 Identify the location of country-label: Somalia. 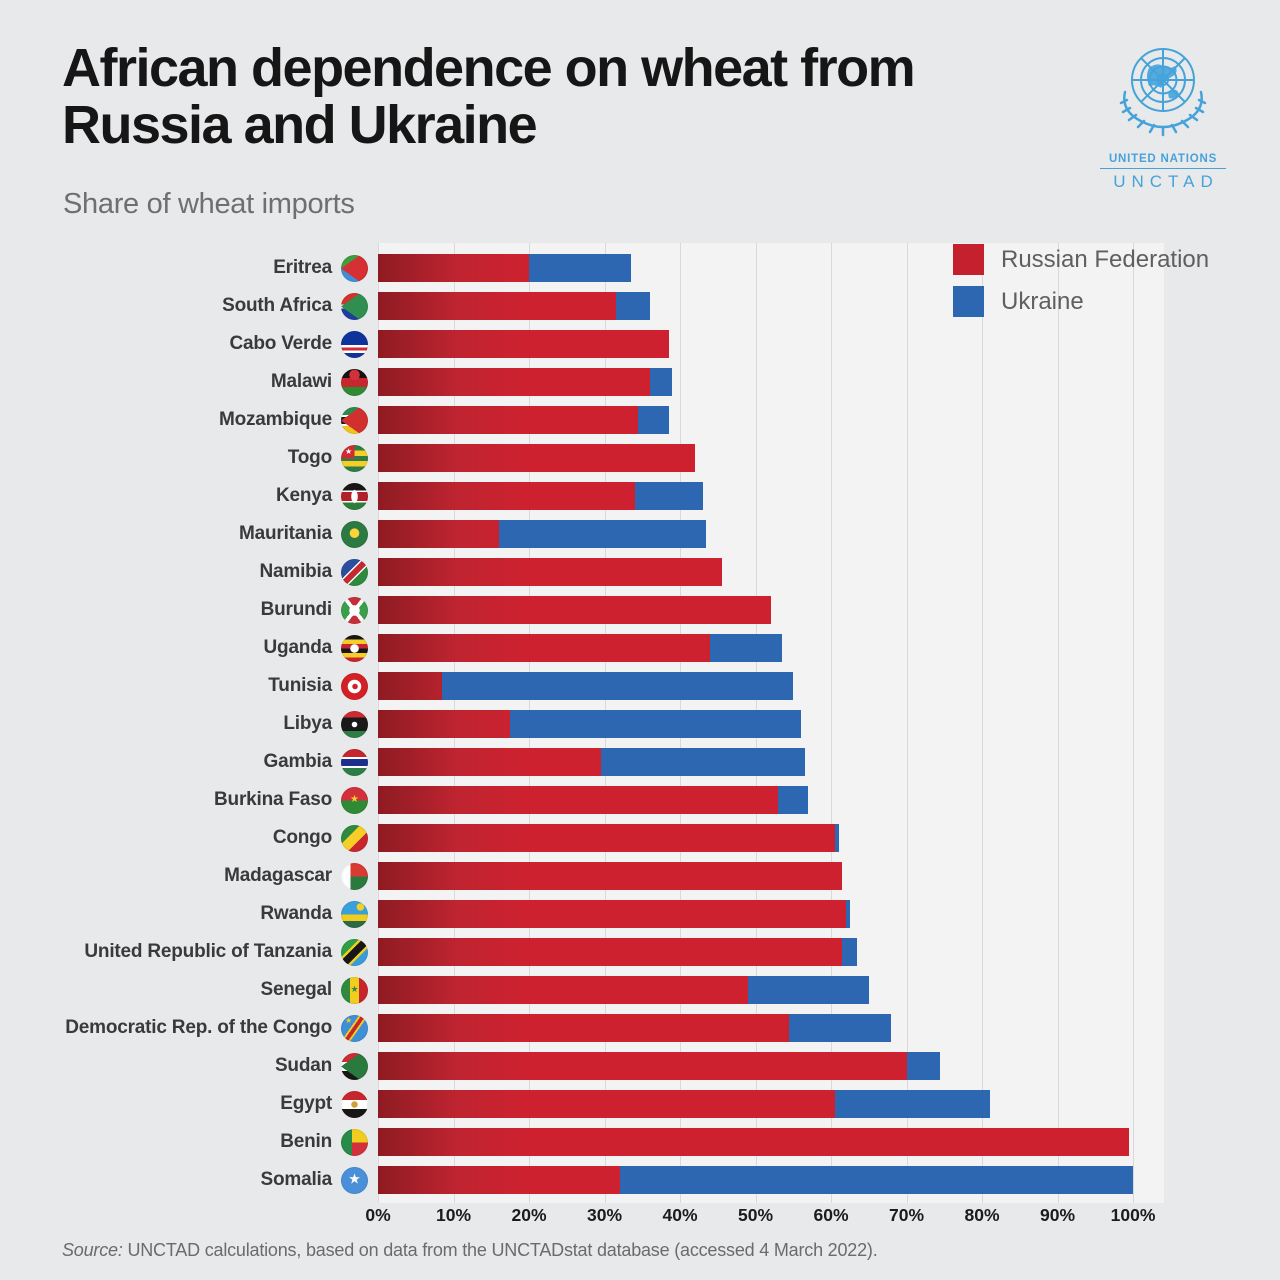
(296, 1179).